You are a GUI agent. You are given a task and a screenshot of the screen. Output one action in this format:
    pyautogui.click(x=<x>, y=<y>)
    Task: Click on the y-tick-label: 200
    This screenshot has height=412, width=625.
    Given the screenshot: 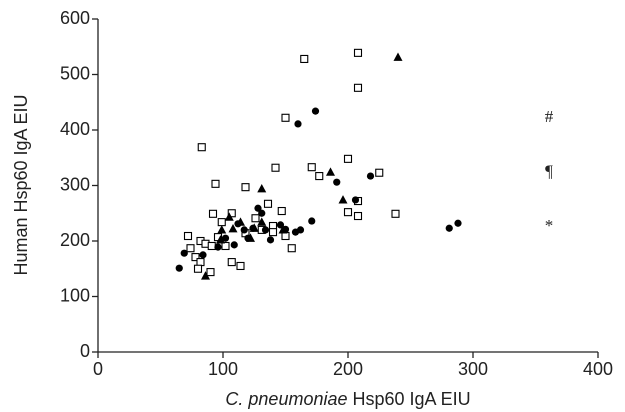 What is the action you would take?
    pyautogui.click(x=75, y=240)
    